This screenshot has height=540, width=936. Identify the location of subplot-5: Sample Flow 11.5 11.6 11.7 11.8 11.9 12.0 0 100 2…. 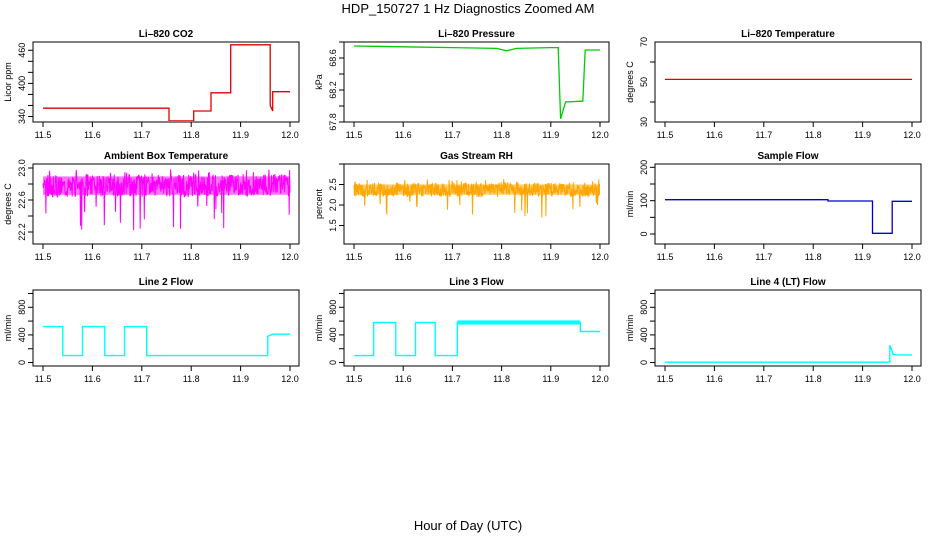
(773, 206).